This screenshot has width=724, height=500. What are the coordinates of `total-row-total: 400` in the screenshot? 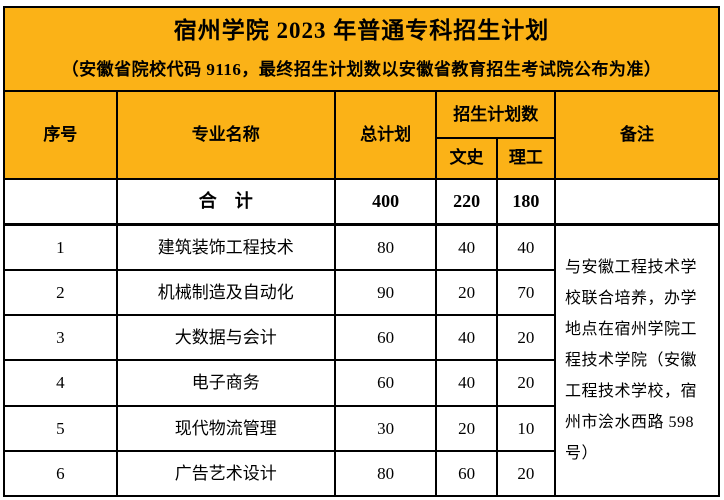 It's located at (385, 202).